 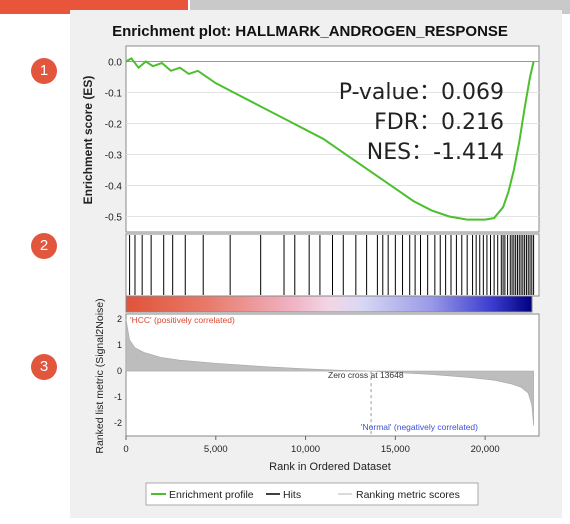 What do you see at coordinates (88, 140) in the screenshot?
I see `es-y-axis-label: Enrichment score (ES)` at bounding box center [88, 140].